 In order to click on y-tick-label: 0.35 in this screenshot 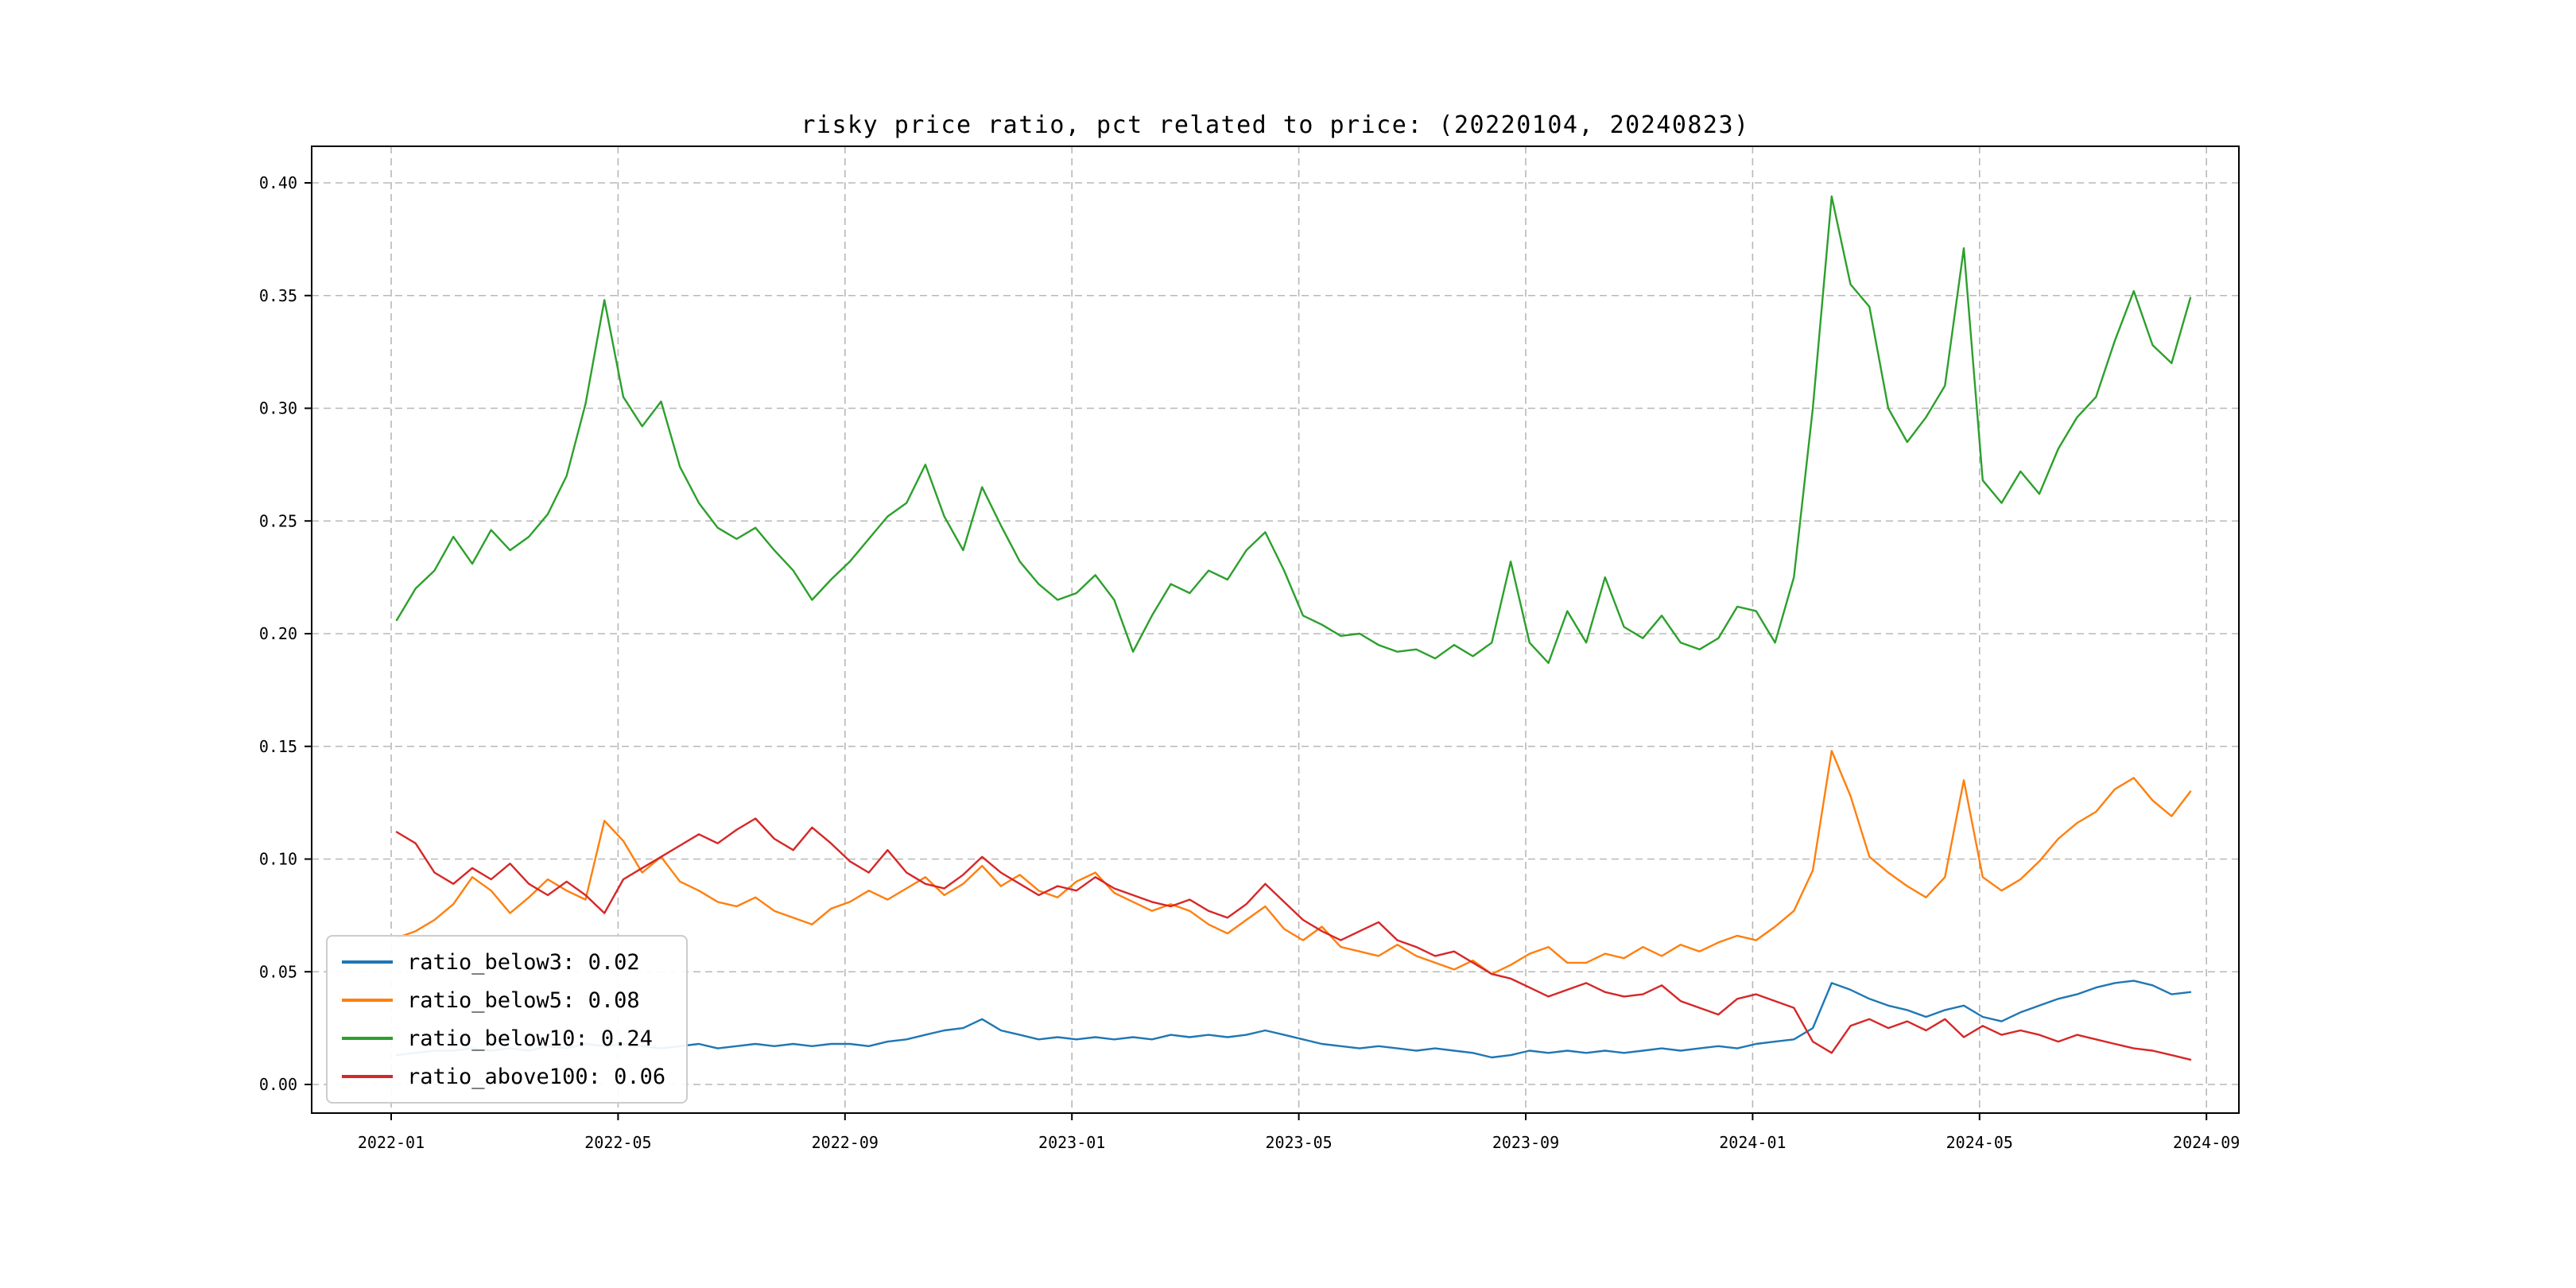, I will do `click(278, 295)`.